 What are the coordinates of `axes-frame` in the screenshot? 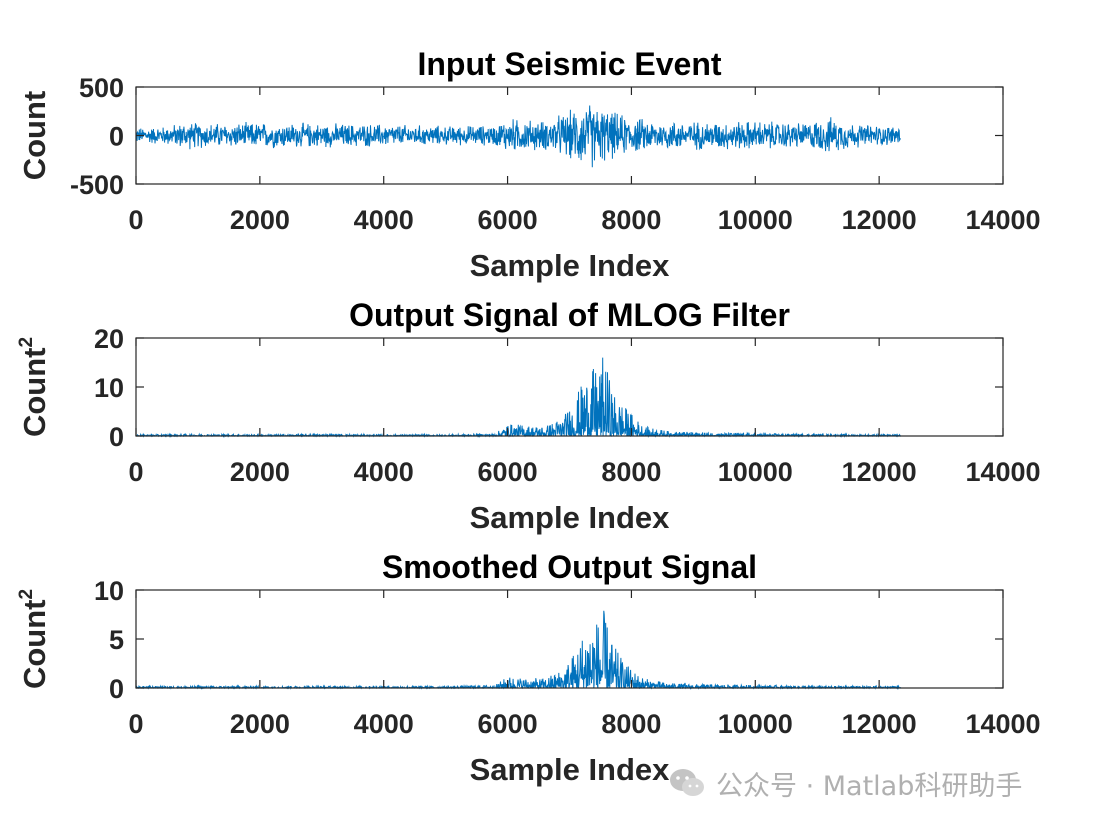 It's located at (569, 639).